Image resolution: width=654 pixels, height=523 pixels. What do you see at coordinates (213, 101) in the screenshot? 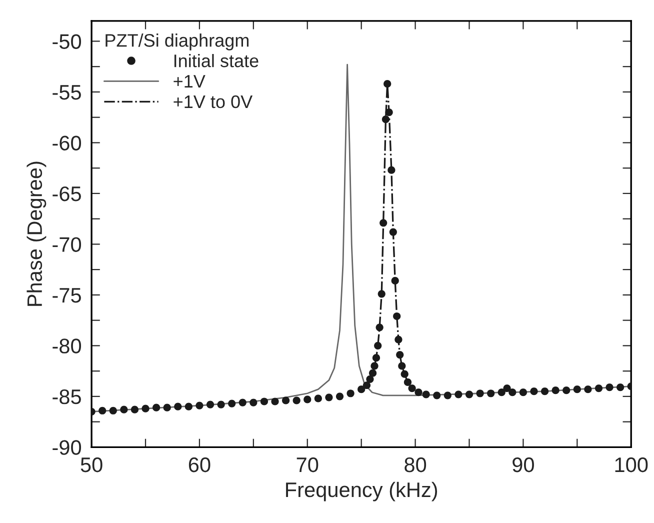
I see `legend-label: +1V to 0V` at bounding box center [213, 101].